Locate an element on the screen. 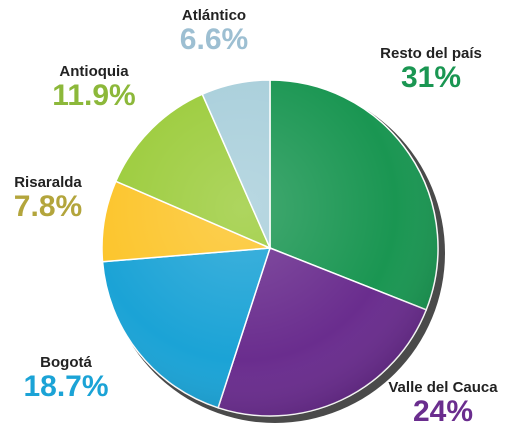  slice-name: Antioquia is located at coordinates (94, 71).